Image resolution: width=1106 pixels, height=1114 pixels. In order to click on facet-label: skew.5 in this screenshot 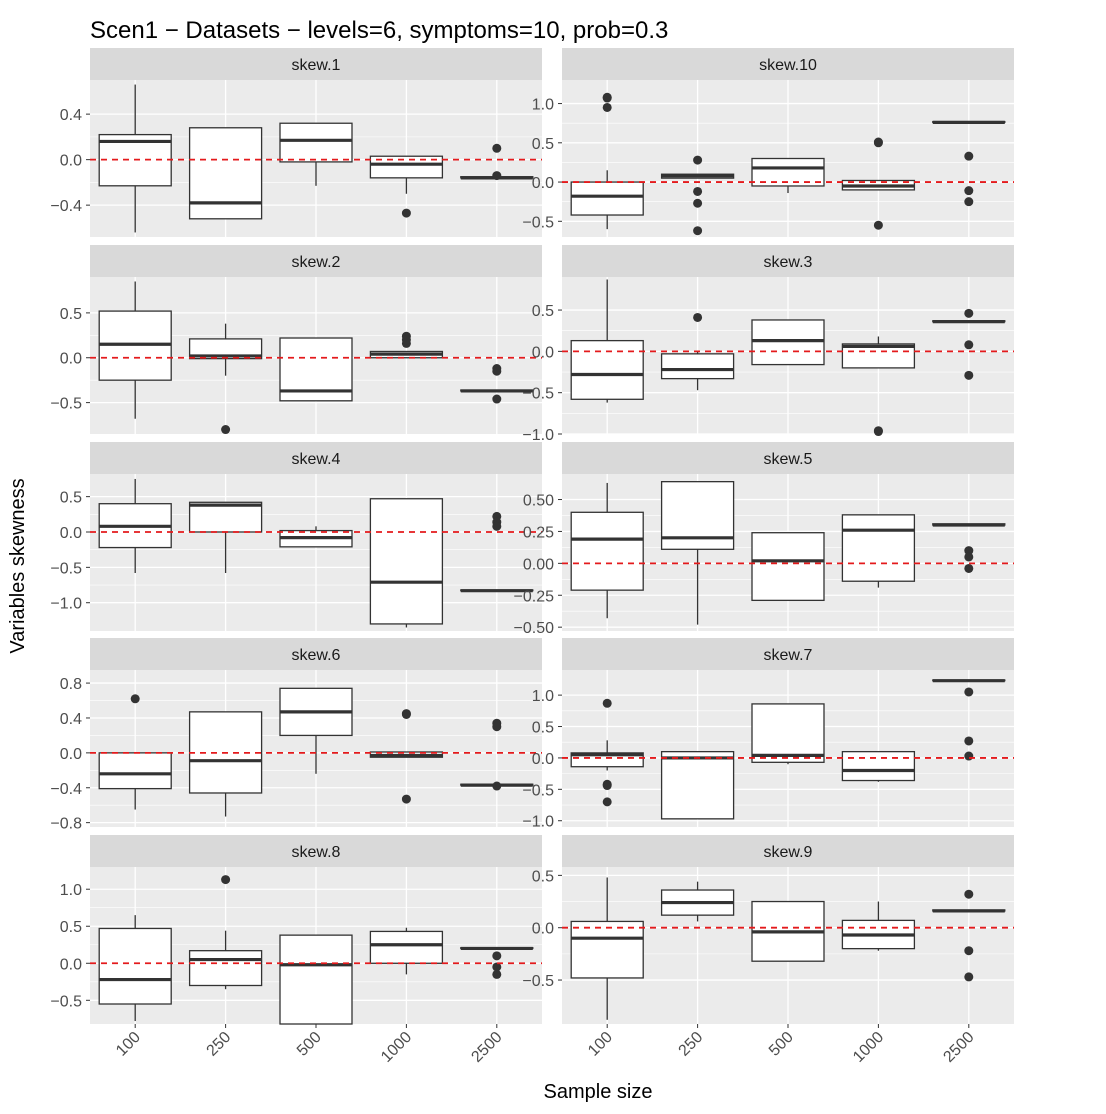, I will do `click(788, 459)`.